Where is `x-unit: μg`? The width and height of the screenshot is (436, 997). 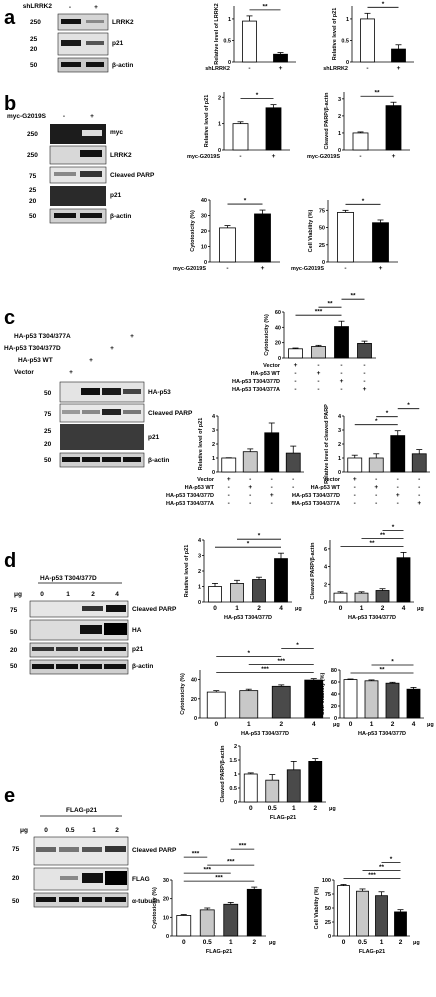
x-unit: μg is located at coordinates (430, 725).